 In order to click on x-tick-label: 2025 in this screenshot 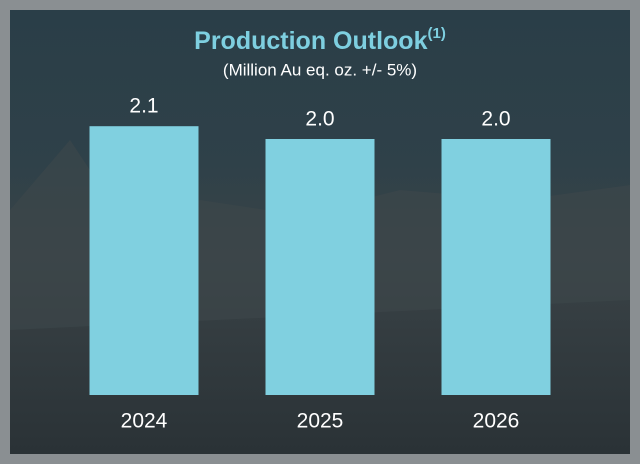, I will do `click(320, 421)`.